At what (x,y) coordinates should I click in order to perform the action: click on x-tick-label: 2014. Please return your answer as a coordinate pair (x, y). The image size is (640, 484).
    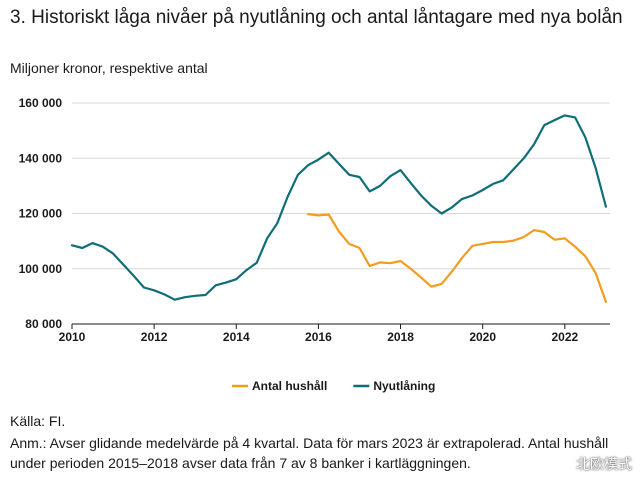
    Looking at the image, I should click on (236, 337).